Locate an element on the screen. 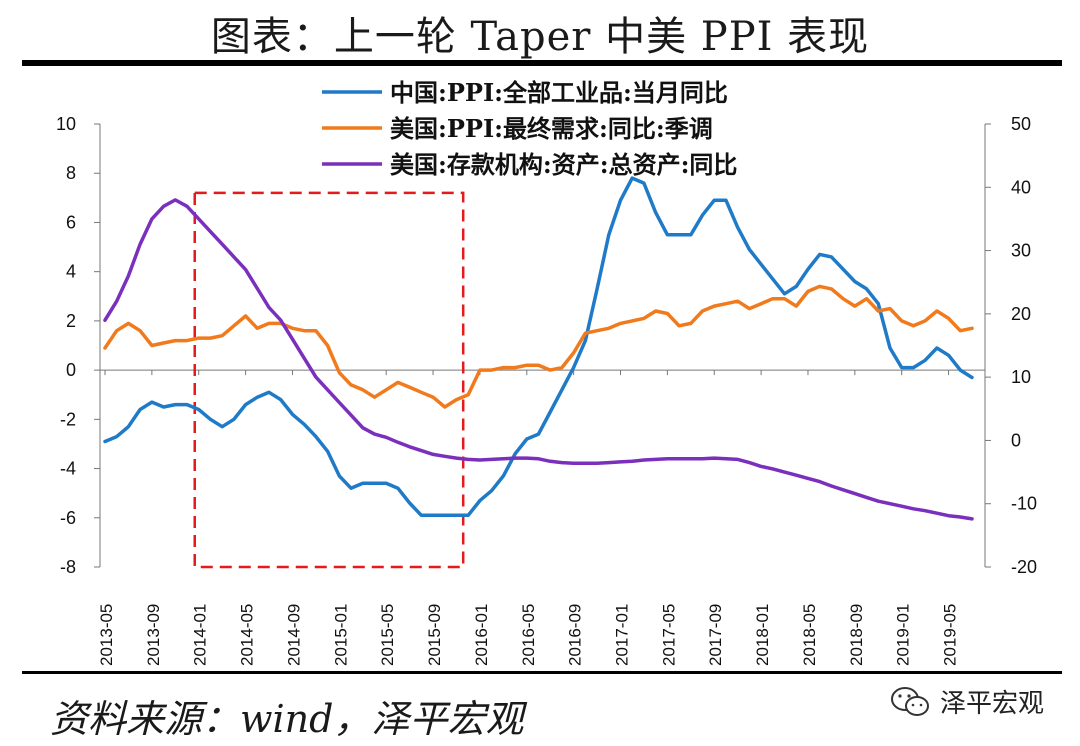  x-axis-tick-label: 2018-05 is located at coordinates (809, 635).